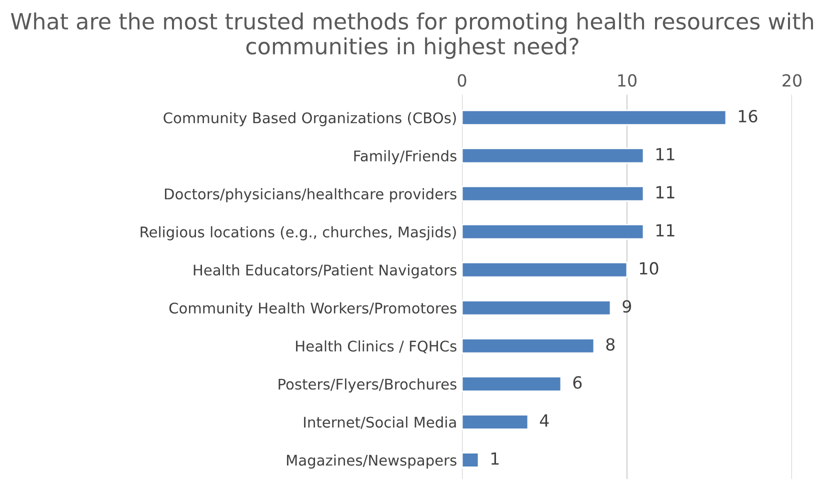  Describe the element at coordinates (610, 344) in the screenshot. I see `data-label: 8` at that location.